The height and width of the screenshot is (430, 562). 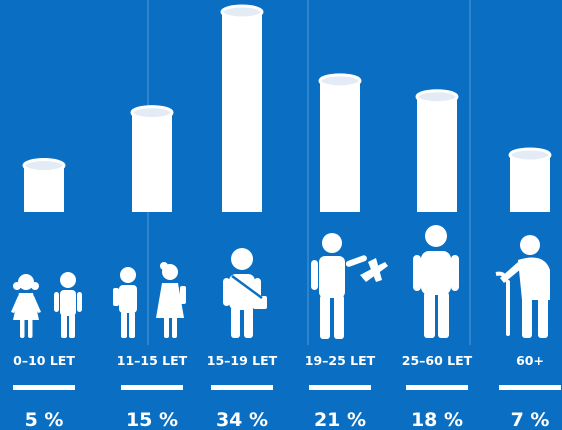 What do you see at coordinates (522, 286) in the screenshot?
I see `elderly-with-cane-icon` at bounding box center [522, 286].